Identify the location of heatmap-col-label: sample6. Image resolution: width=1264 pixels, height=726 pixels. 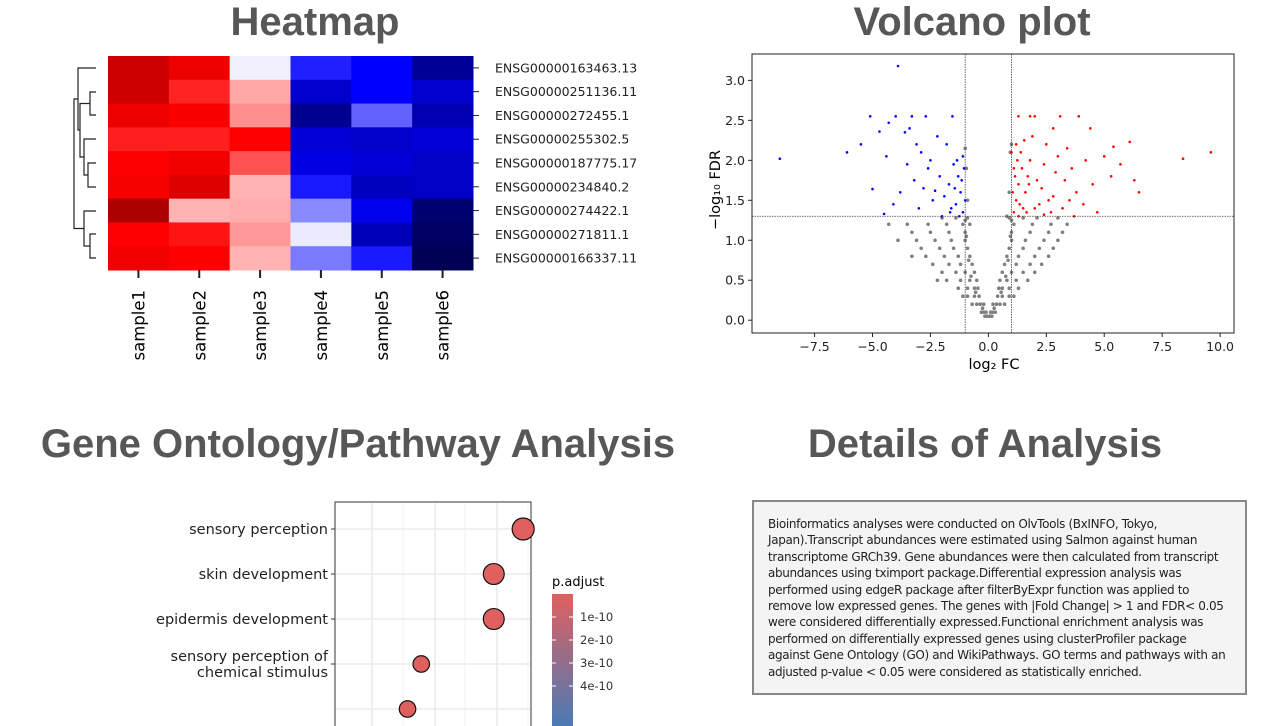
(443, 325).